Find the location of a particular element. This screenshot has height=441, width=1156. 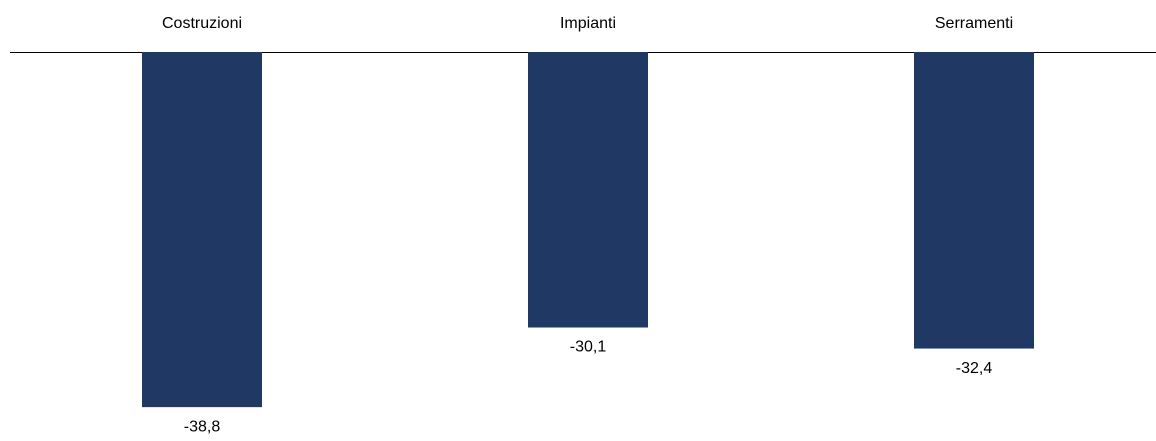

category-label: Costruzioni is located at coordinates (202, 23).